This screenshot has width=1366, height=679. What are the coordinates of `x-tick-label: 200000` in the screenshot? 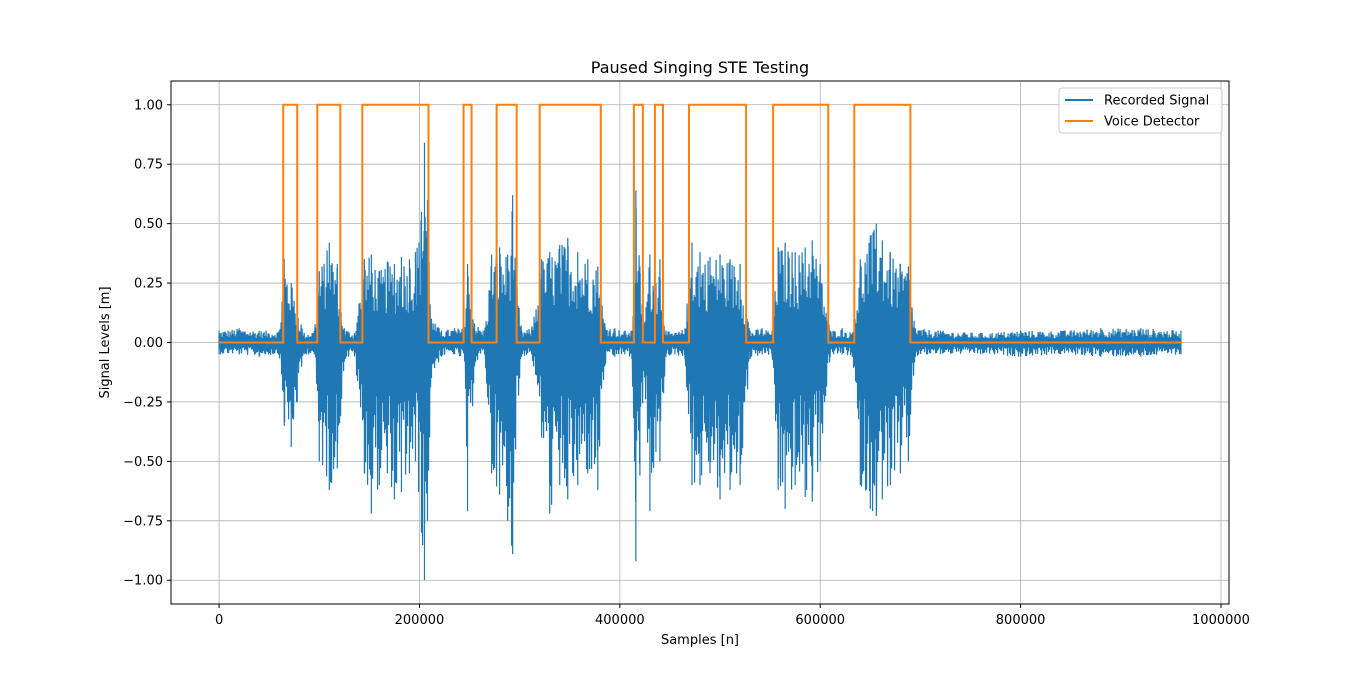 It's located at (420, 620).